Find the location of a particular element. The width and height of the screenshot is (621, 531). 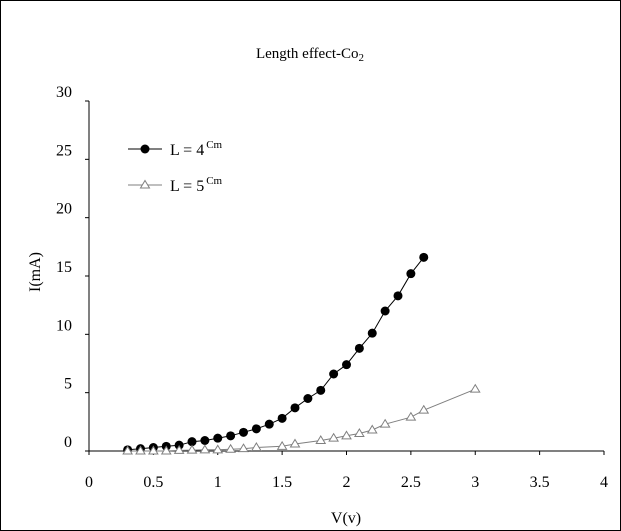

x-tick-label: 2 is located at coordinates (347, 482).